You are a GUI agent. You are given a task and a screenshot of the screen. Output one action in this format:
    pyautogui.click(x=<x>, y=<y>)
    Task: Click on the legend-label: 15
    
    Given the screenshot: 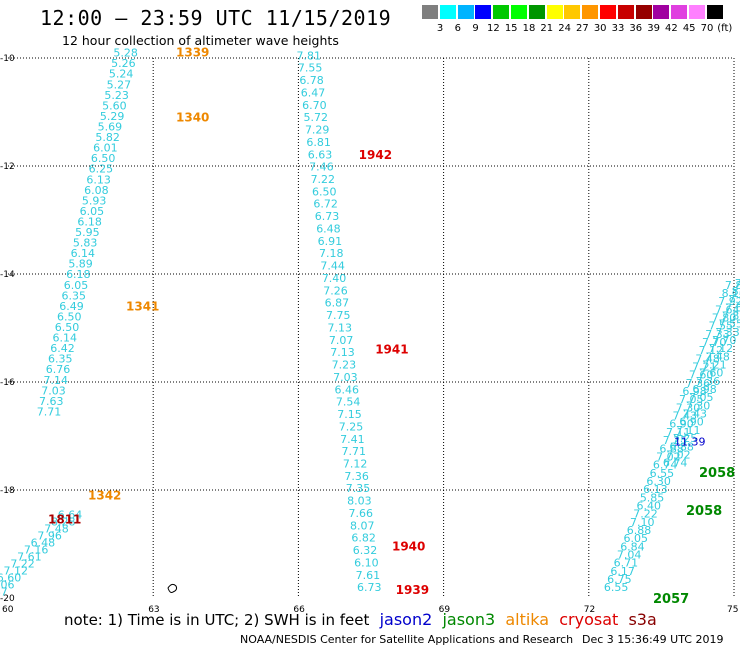 What is the action you would take?
    pyautogui.click(x=511, y=28)
    